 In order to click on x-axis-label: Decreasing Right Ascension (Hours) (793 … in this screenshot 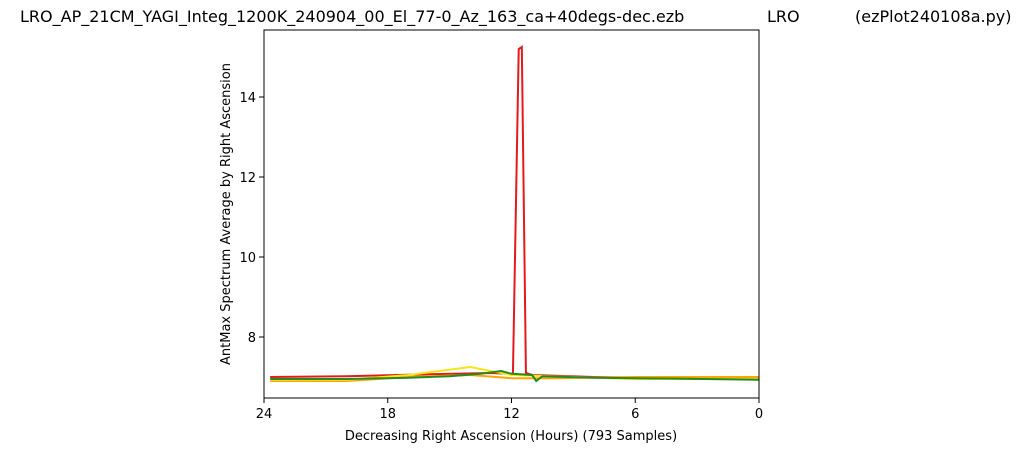, I will do `click(511, 436)`.